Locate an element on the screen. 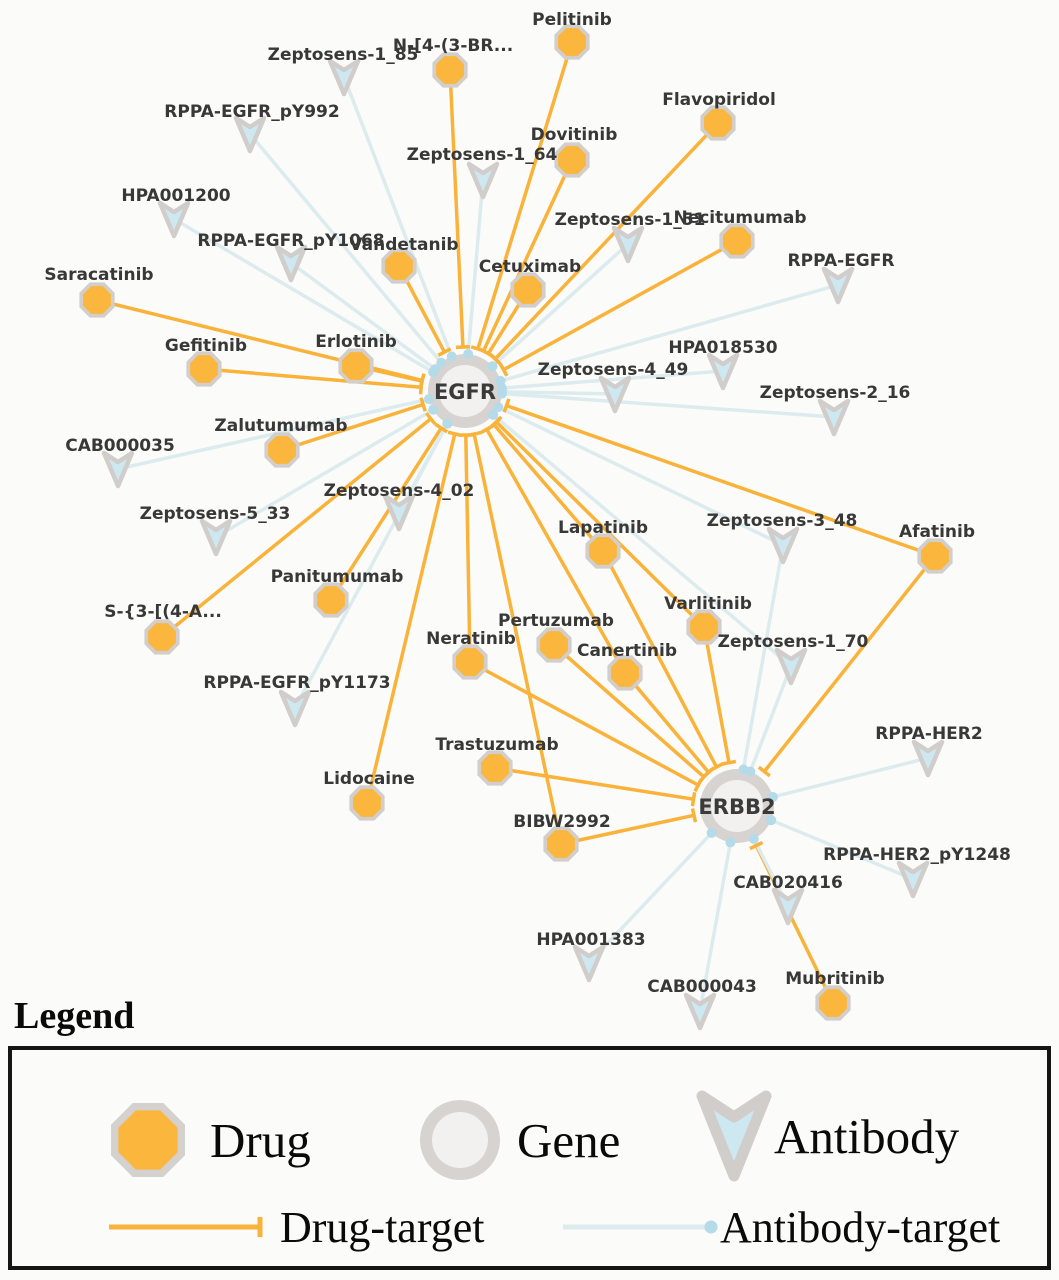  drug-node-mubritinib is located at coordinates (833, 1003).